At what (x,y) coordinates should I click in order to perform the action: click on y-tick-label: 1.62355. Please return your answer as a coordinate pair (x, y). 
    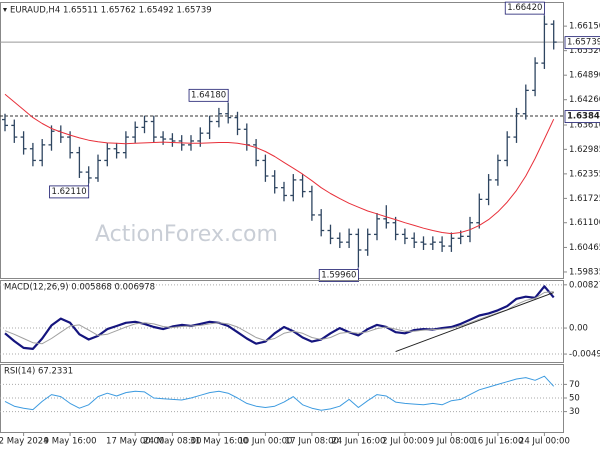
    Looking at the image, I should click on (584, 174).